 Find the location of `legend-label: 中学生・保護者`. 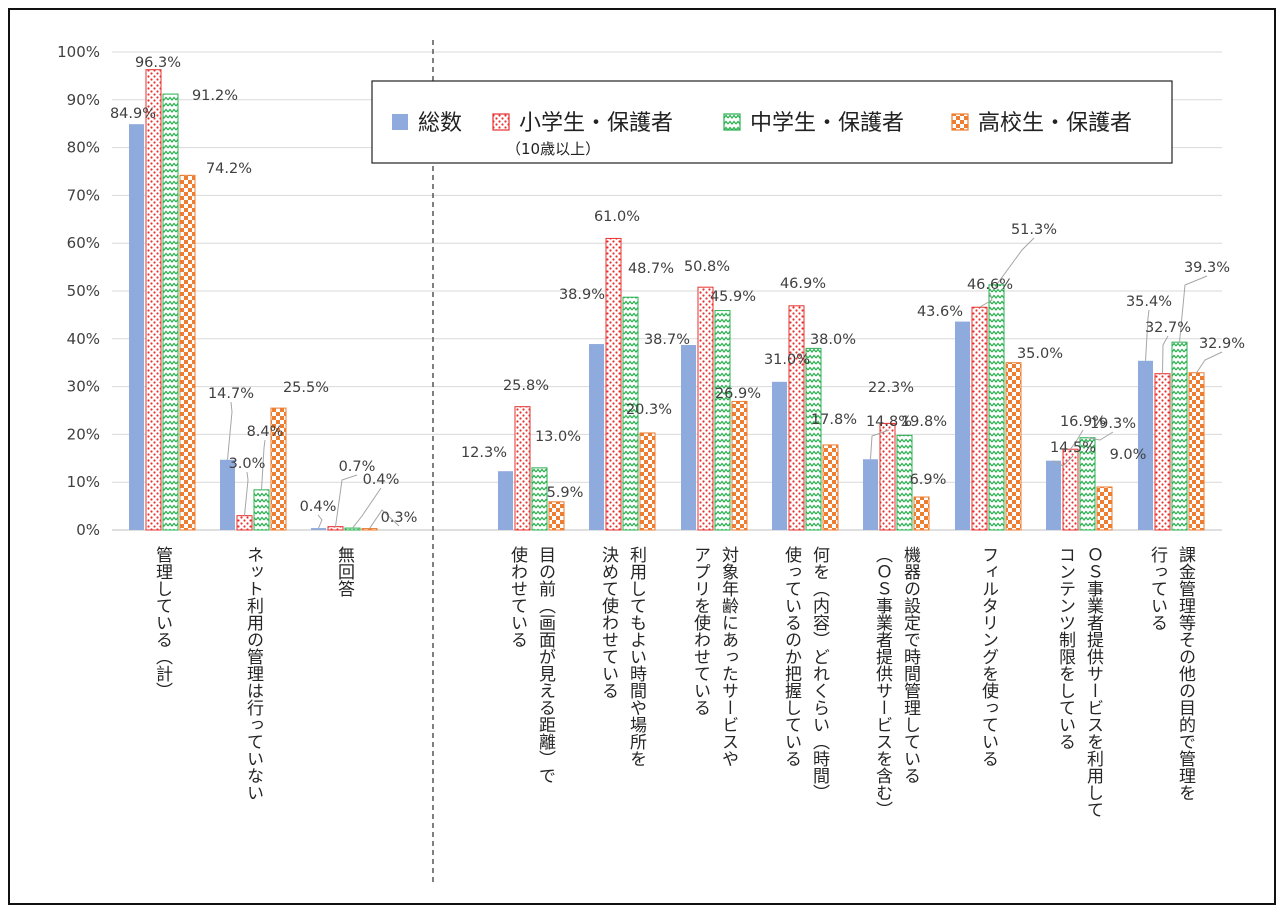

legend-label: 中学生・保護者 is located at coordinates (827, 123).